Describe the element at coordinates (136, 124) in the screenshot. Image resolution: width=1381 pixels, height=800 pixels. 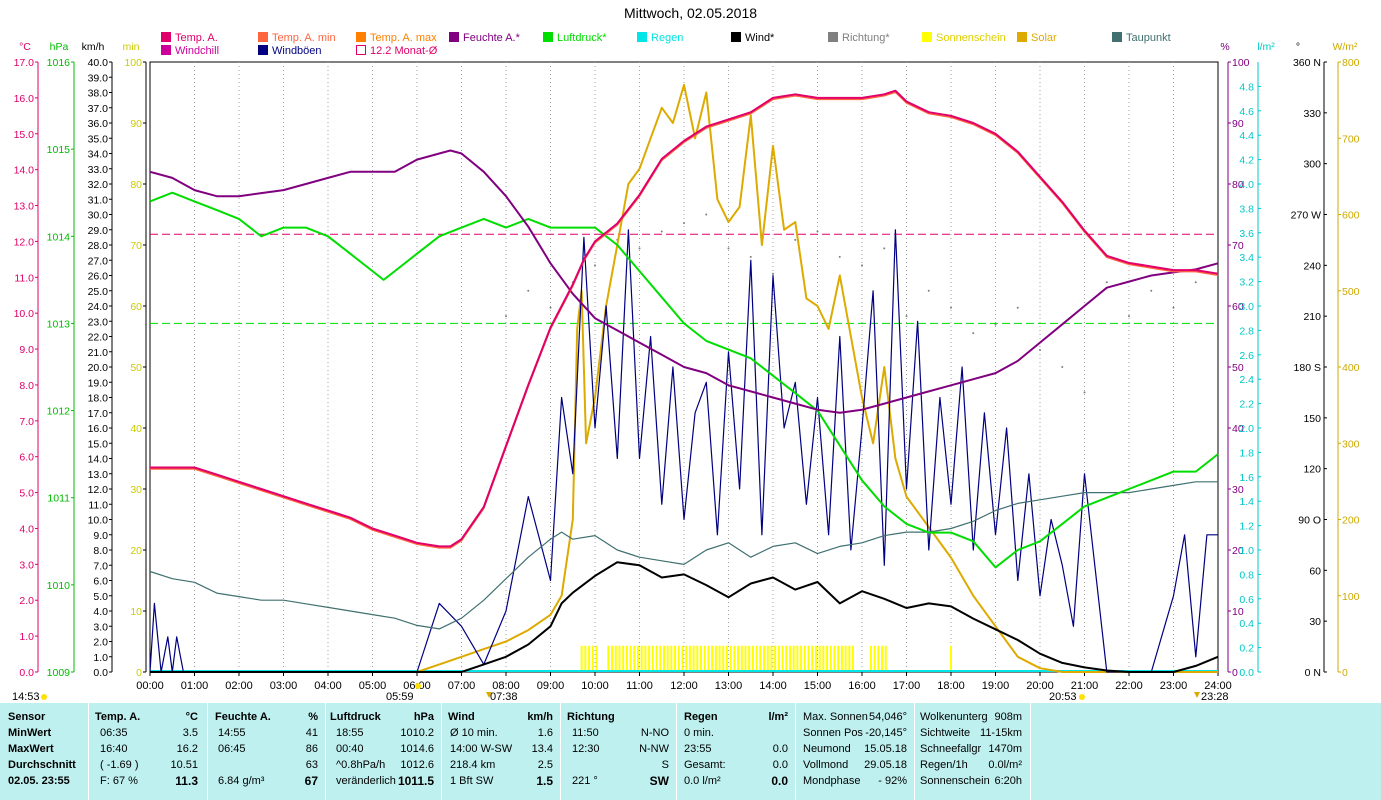
I see `minutes-axis-label: 90` at that location.